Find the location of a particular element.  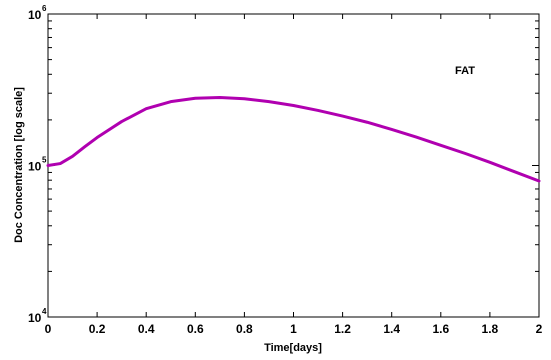

y-tick-exponent: 6 is located at coordinates (44, 8).